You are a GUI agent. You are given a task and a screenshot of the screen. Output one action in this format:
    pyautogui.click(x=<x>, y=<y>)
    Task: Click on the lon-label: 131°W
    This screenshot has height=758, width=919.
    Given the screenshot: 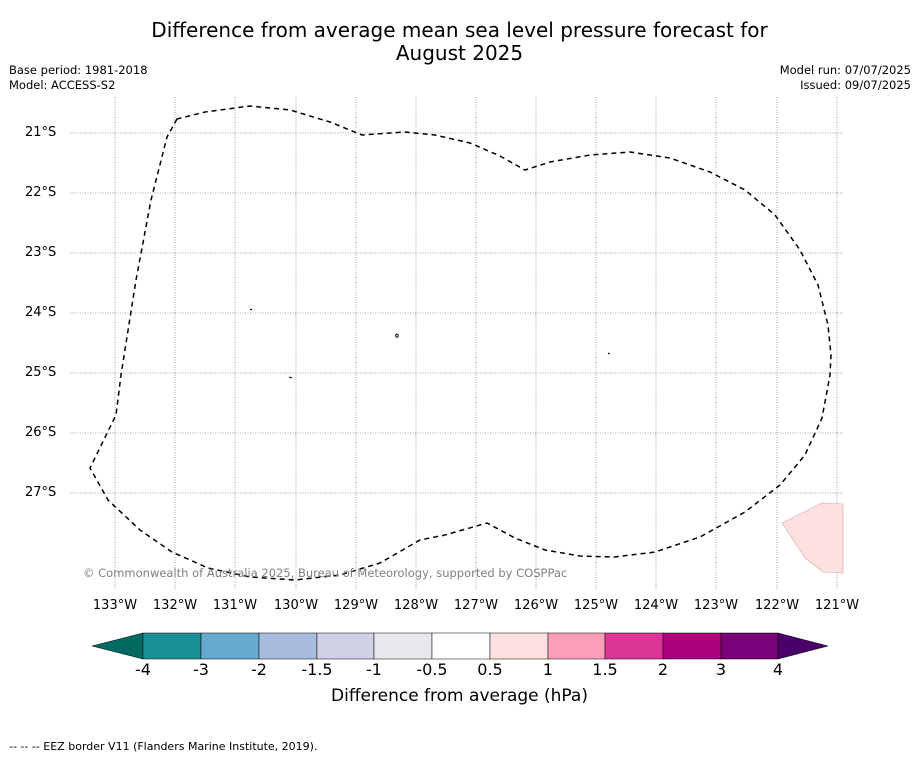 What is the action you would take?
    pyautogui.click(x=235, y=605)
    